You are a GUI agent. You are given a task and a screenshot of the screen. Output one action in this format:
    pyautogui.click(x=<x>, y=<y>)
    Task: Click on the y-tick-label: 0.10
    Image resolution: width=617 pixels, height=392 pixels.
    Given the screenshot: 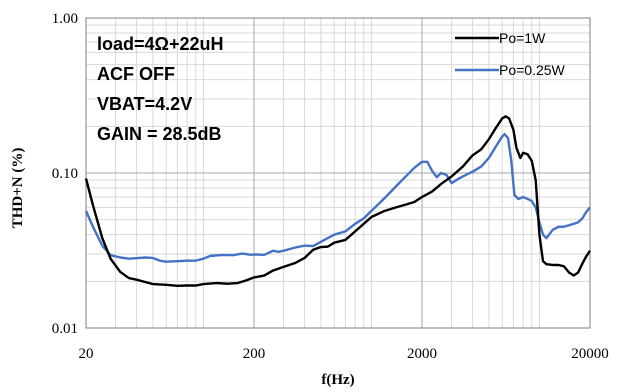 What is the action you would take?
    pyautogui.click(x=65, y=174)
    